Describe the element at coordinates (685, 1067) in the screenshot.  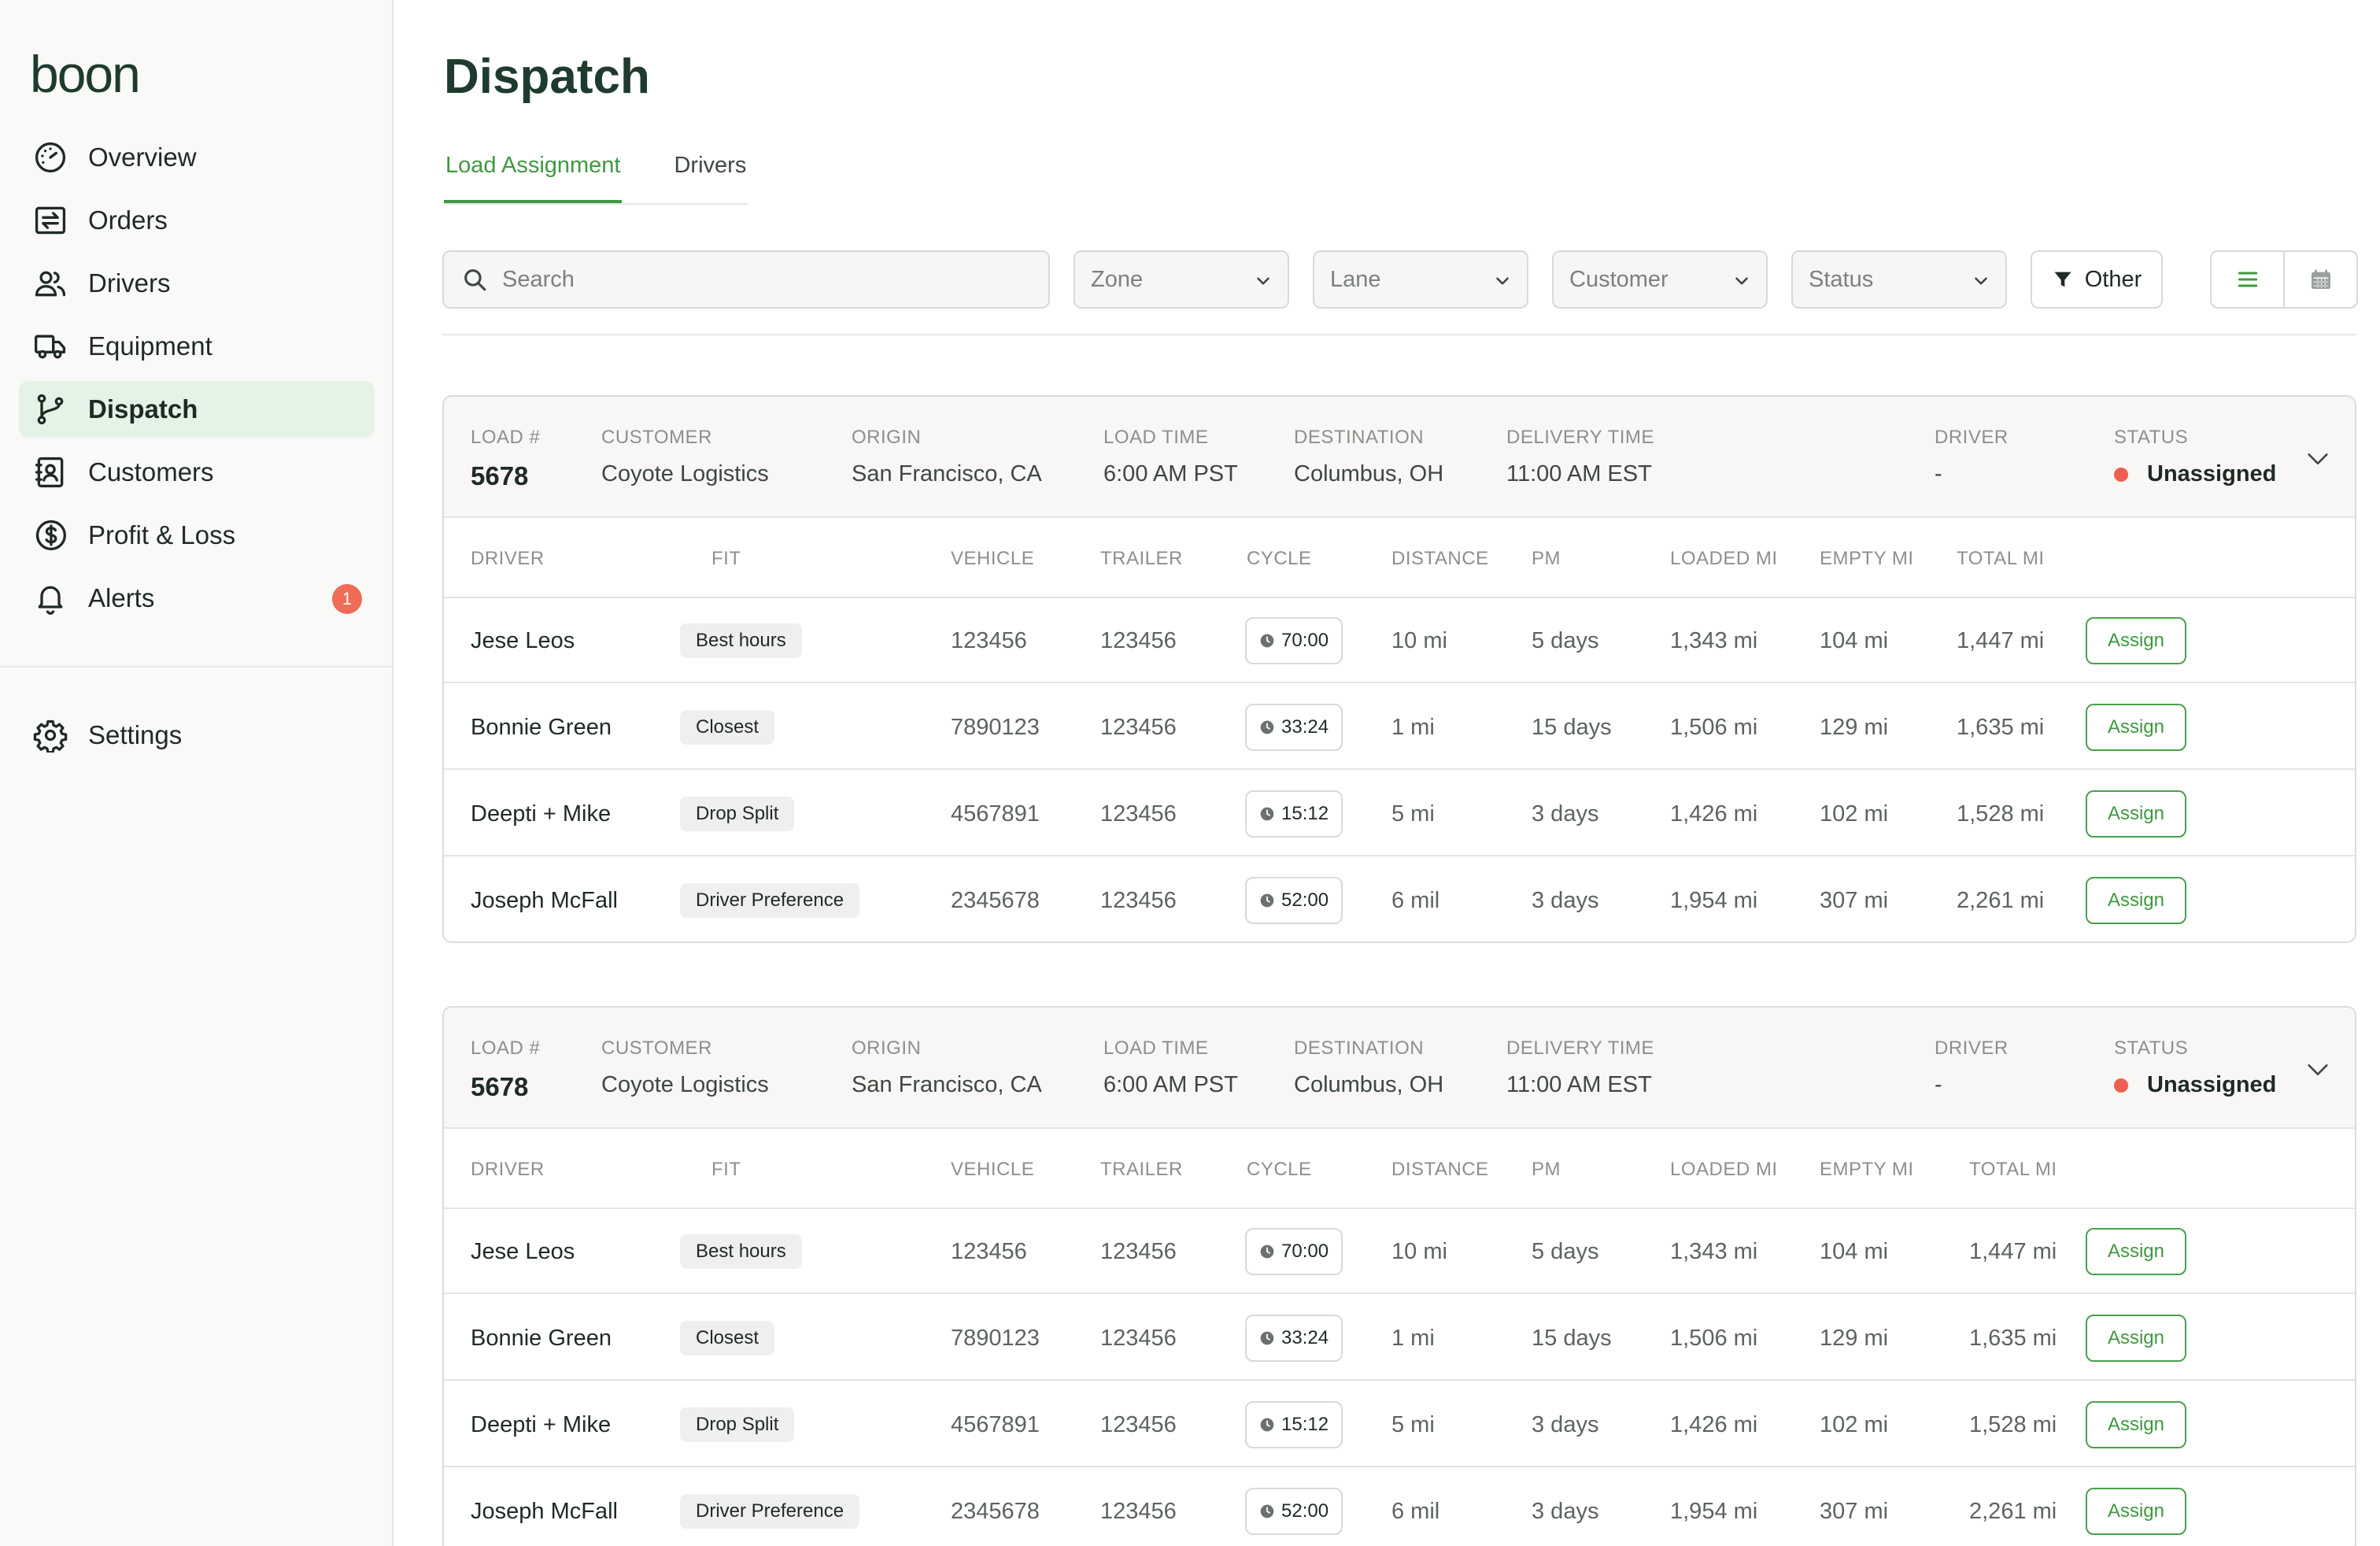
I see `customer-field: CUSTOMER Coyote Logistics` at that location.